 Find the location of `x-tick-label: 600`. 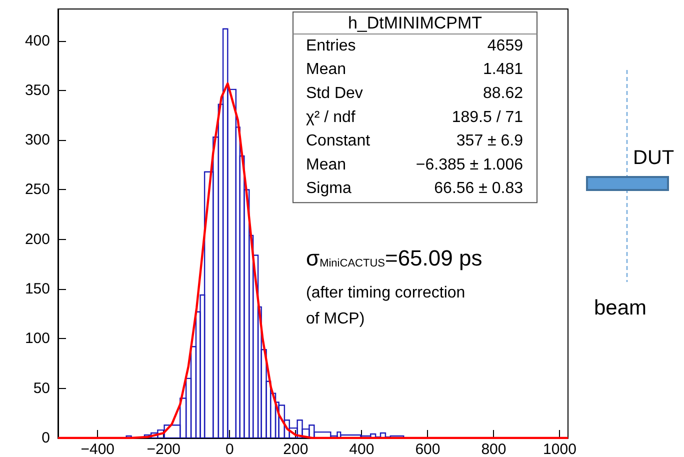

x-tick-label: 600 is located at coordinates (427, 449).